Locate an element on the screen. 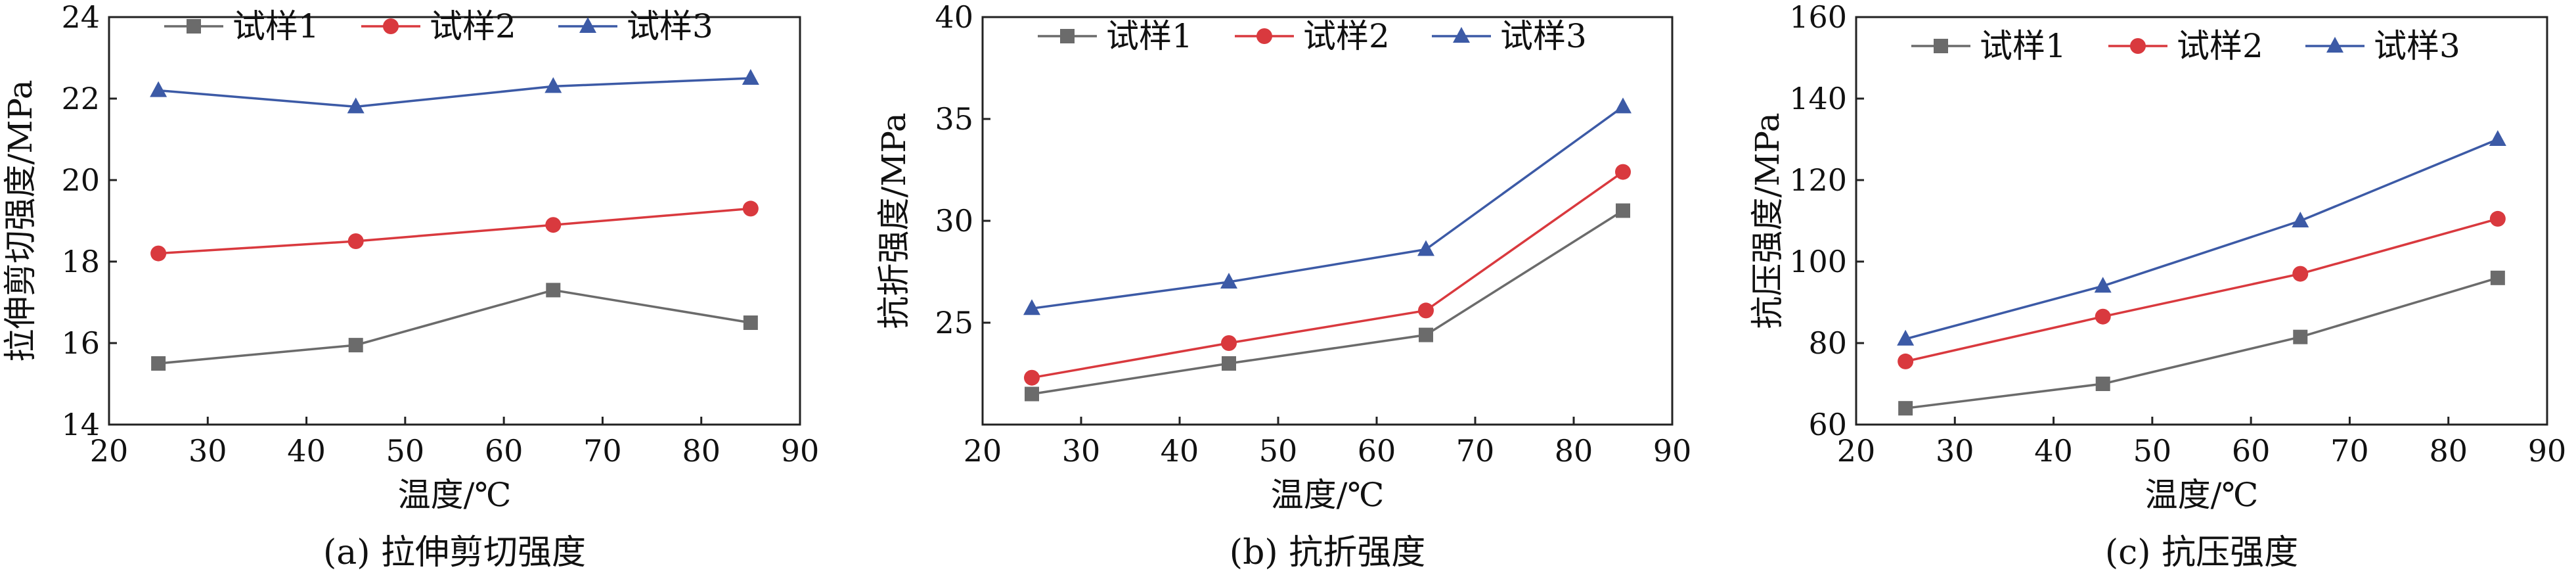 The image size is (2576, 581). y-tick-label: 35 is located at coordinates (954, 119).